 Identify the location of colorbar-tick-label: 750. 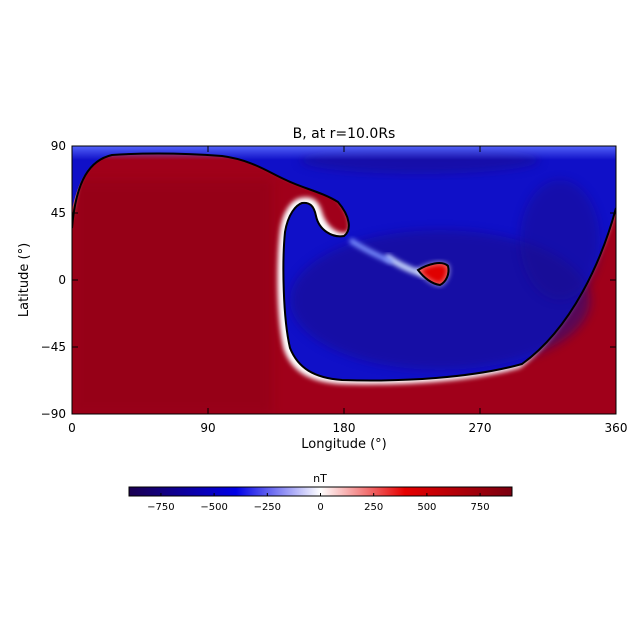
(480, 507).